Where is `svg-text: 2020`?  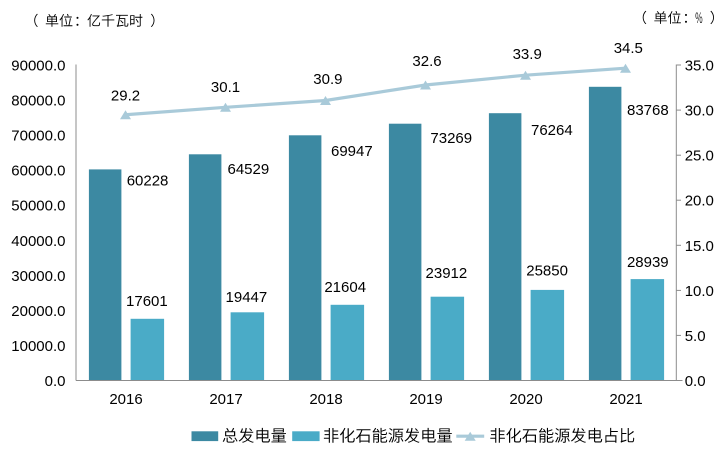 svg-text: 2020 is located at coordinates (525, 399).